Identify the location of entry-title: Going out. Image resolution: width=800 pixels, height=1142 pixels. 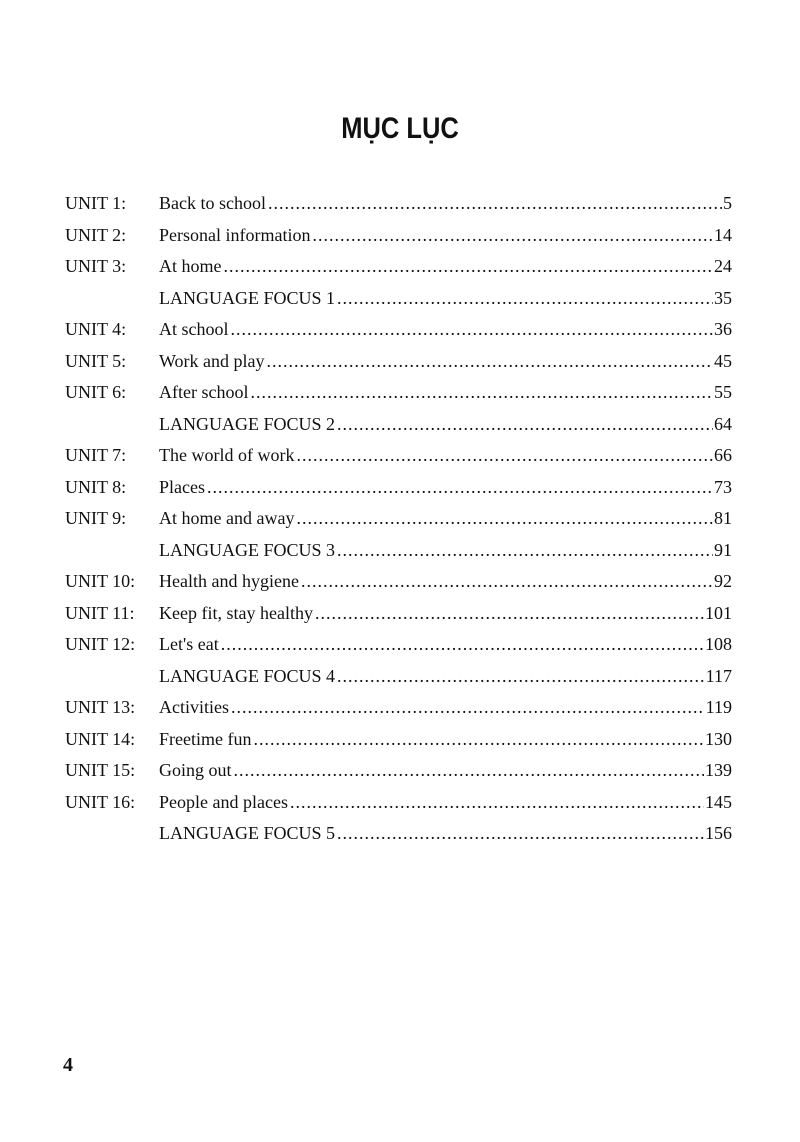
(195, 770).